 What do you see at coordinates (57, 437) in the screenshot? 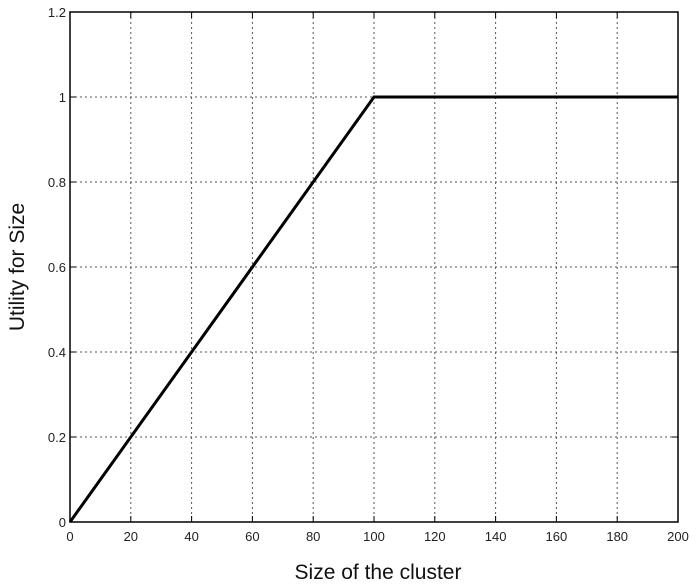
I see `y-tick-label: 0.2` at bounding box center [57, 437].